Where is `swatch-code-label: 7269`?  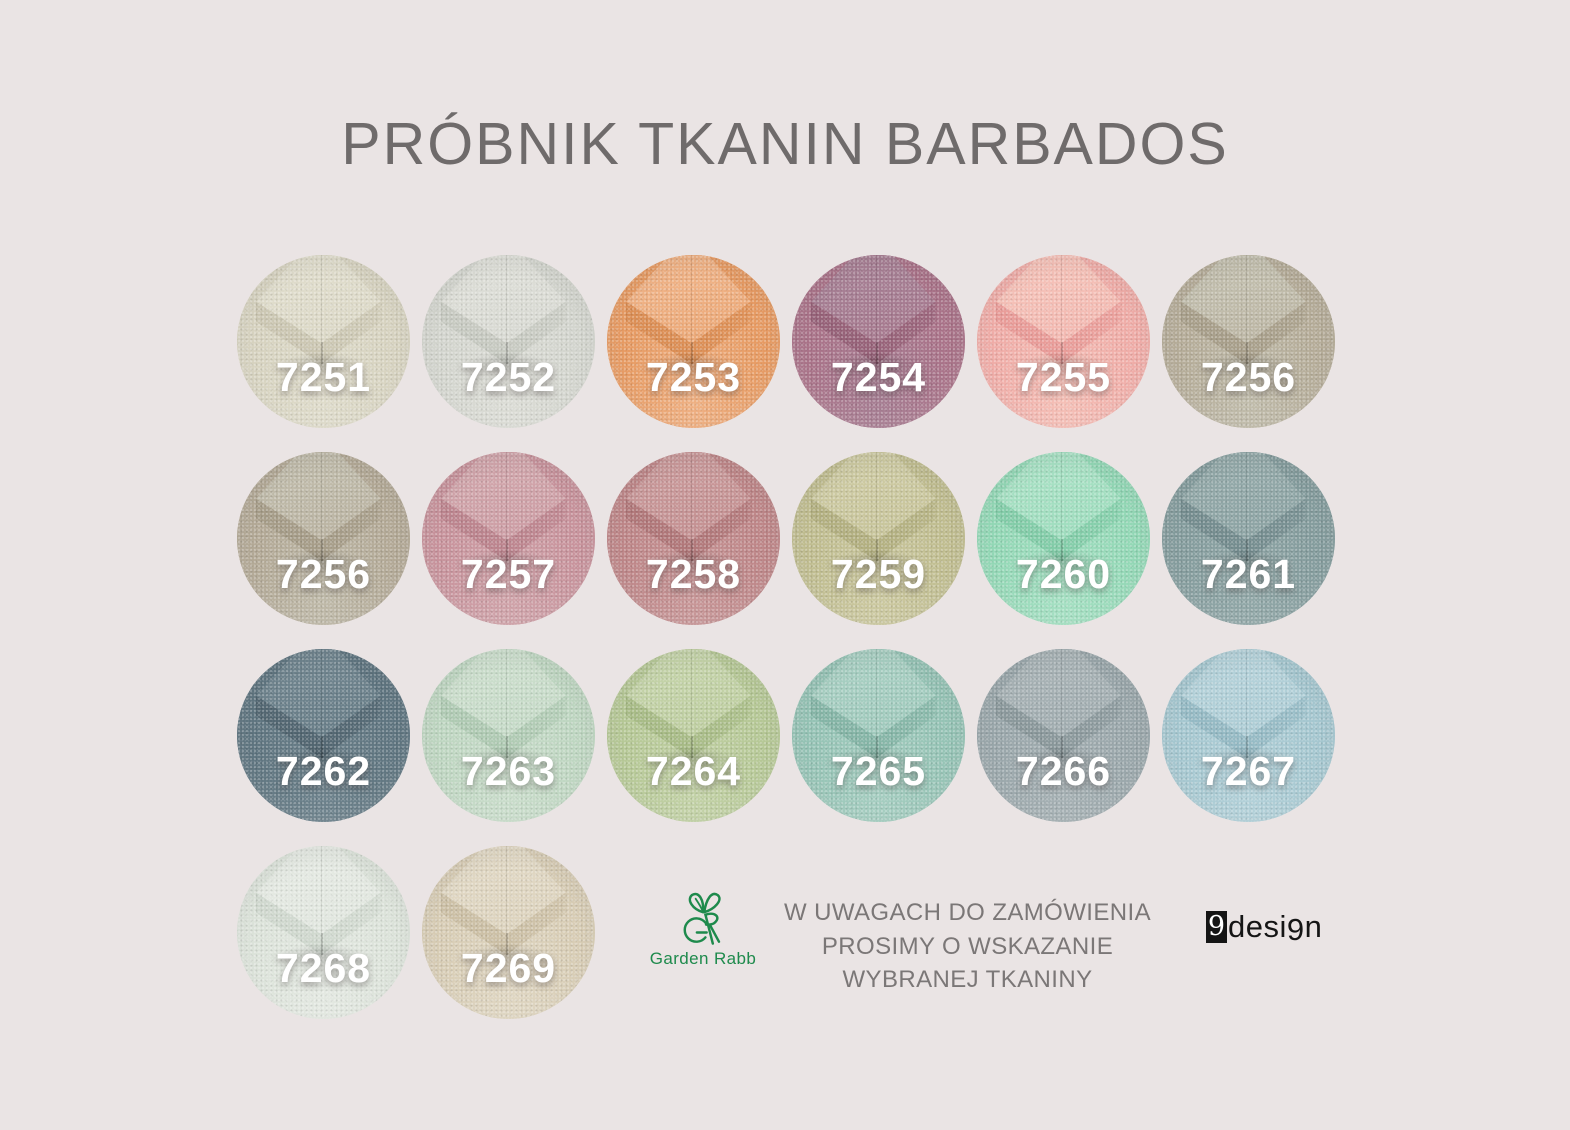 swatch-code-label: 7269 is located at coordinates (508, 968).